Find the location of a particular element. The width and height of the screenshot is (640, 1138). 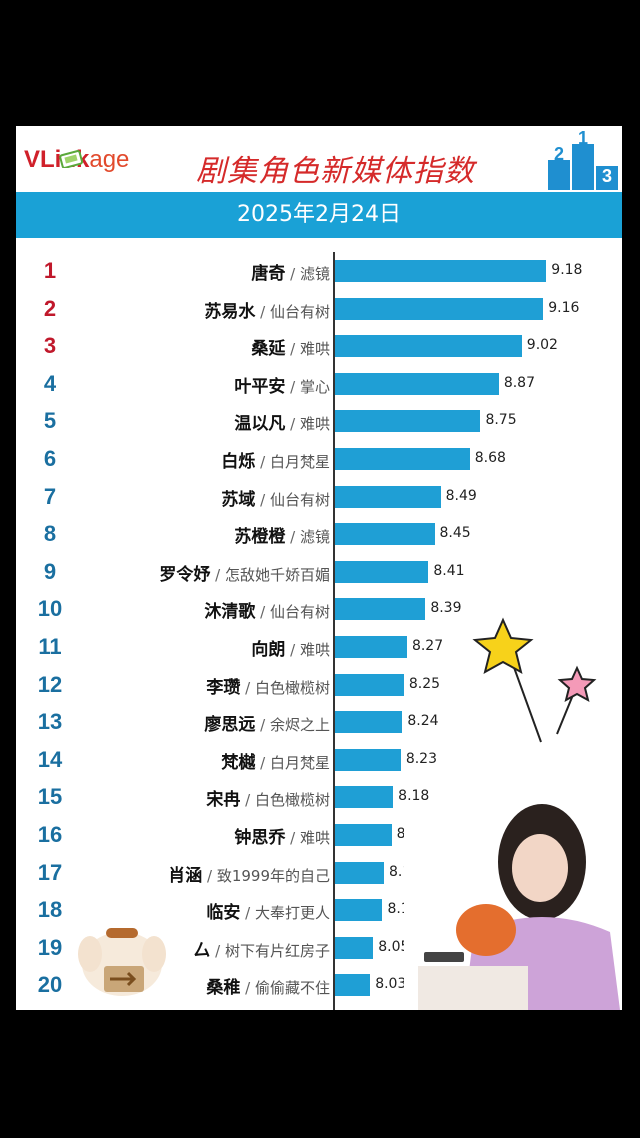

drama-title: 白月梵星 is located at coordinates (299, 762).